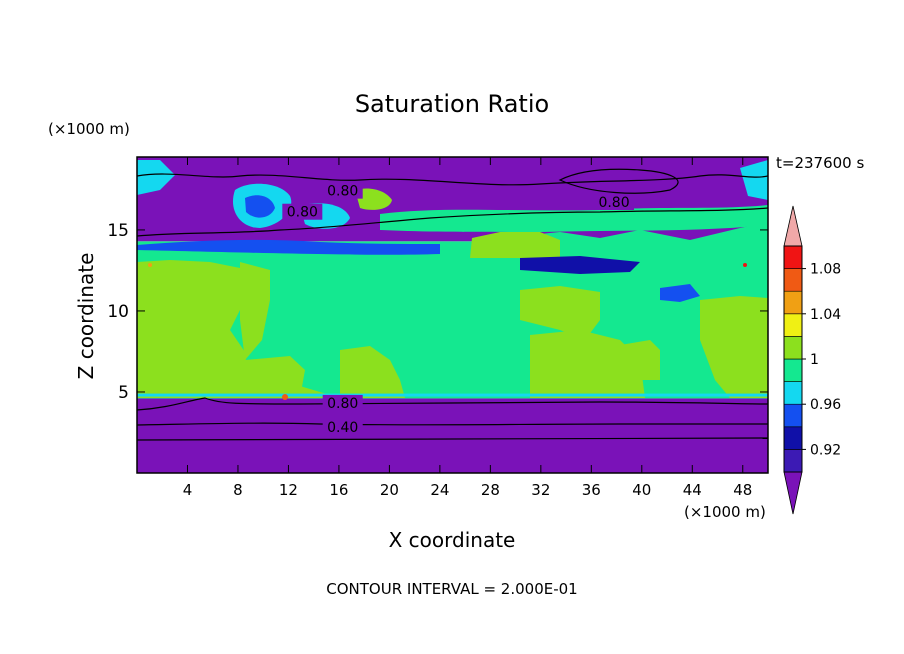 The width and height of the screenshot is (904, 654). What do you see at coordinates (372, 372) in the screenshot?
I see `cloud-mass-center` at bounding box center [372, 372].